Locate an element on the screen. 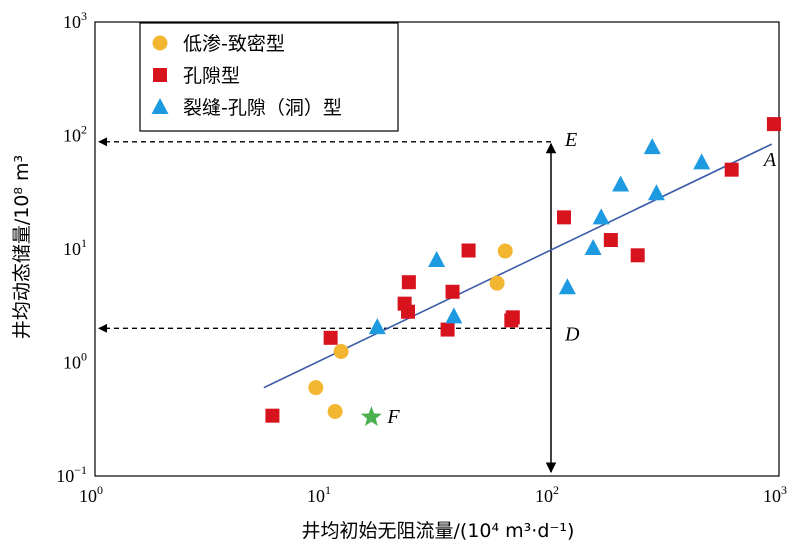 The width and height of the screenshot is (800, 551). x-axis-title: 井均初始无阻流量/(10⁴ m³·d⁻¹) is located at coordinates (438, 531).